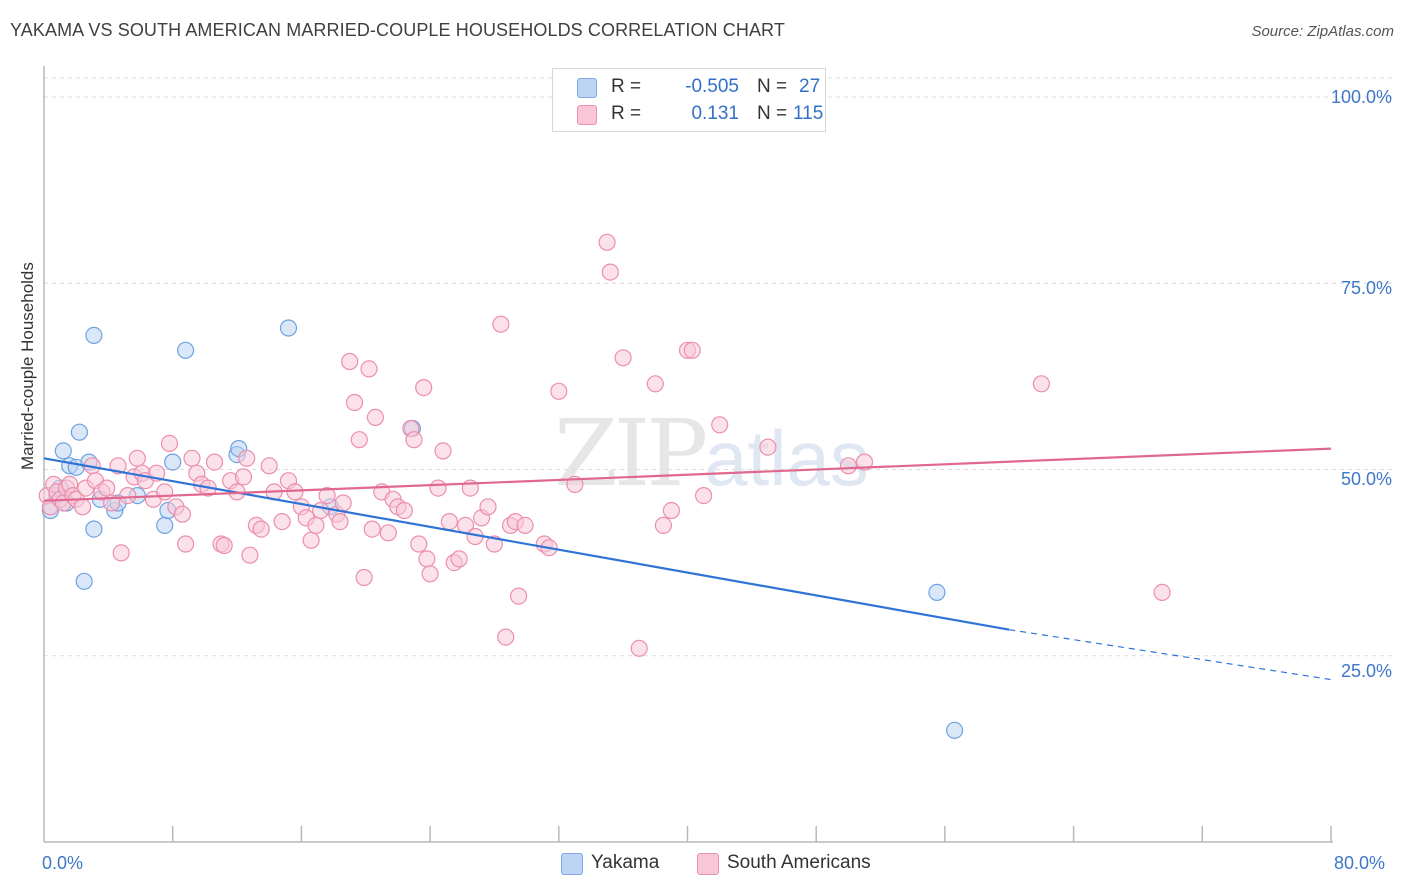 The height and width of the screenshot is (892, 1406). What do you see at coordinates (715, 113) in the screenshot?
I see `south-americans-r-value: 0.131` at bounding box center [715, 113].